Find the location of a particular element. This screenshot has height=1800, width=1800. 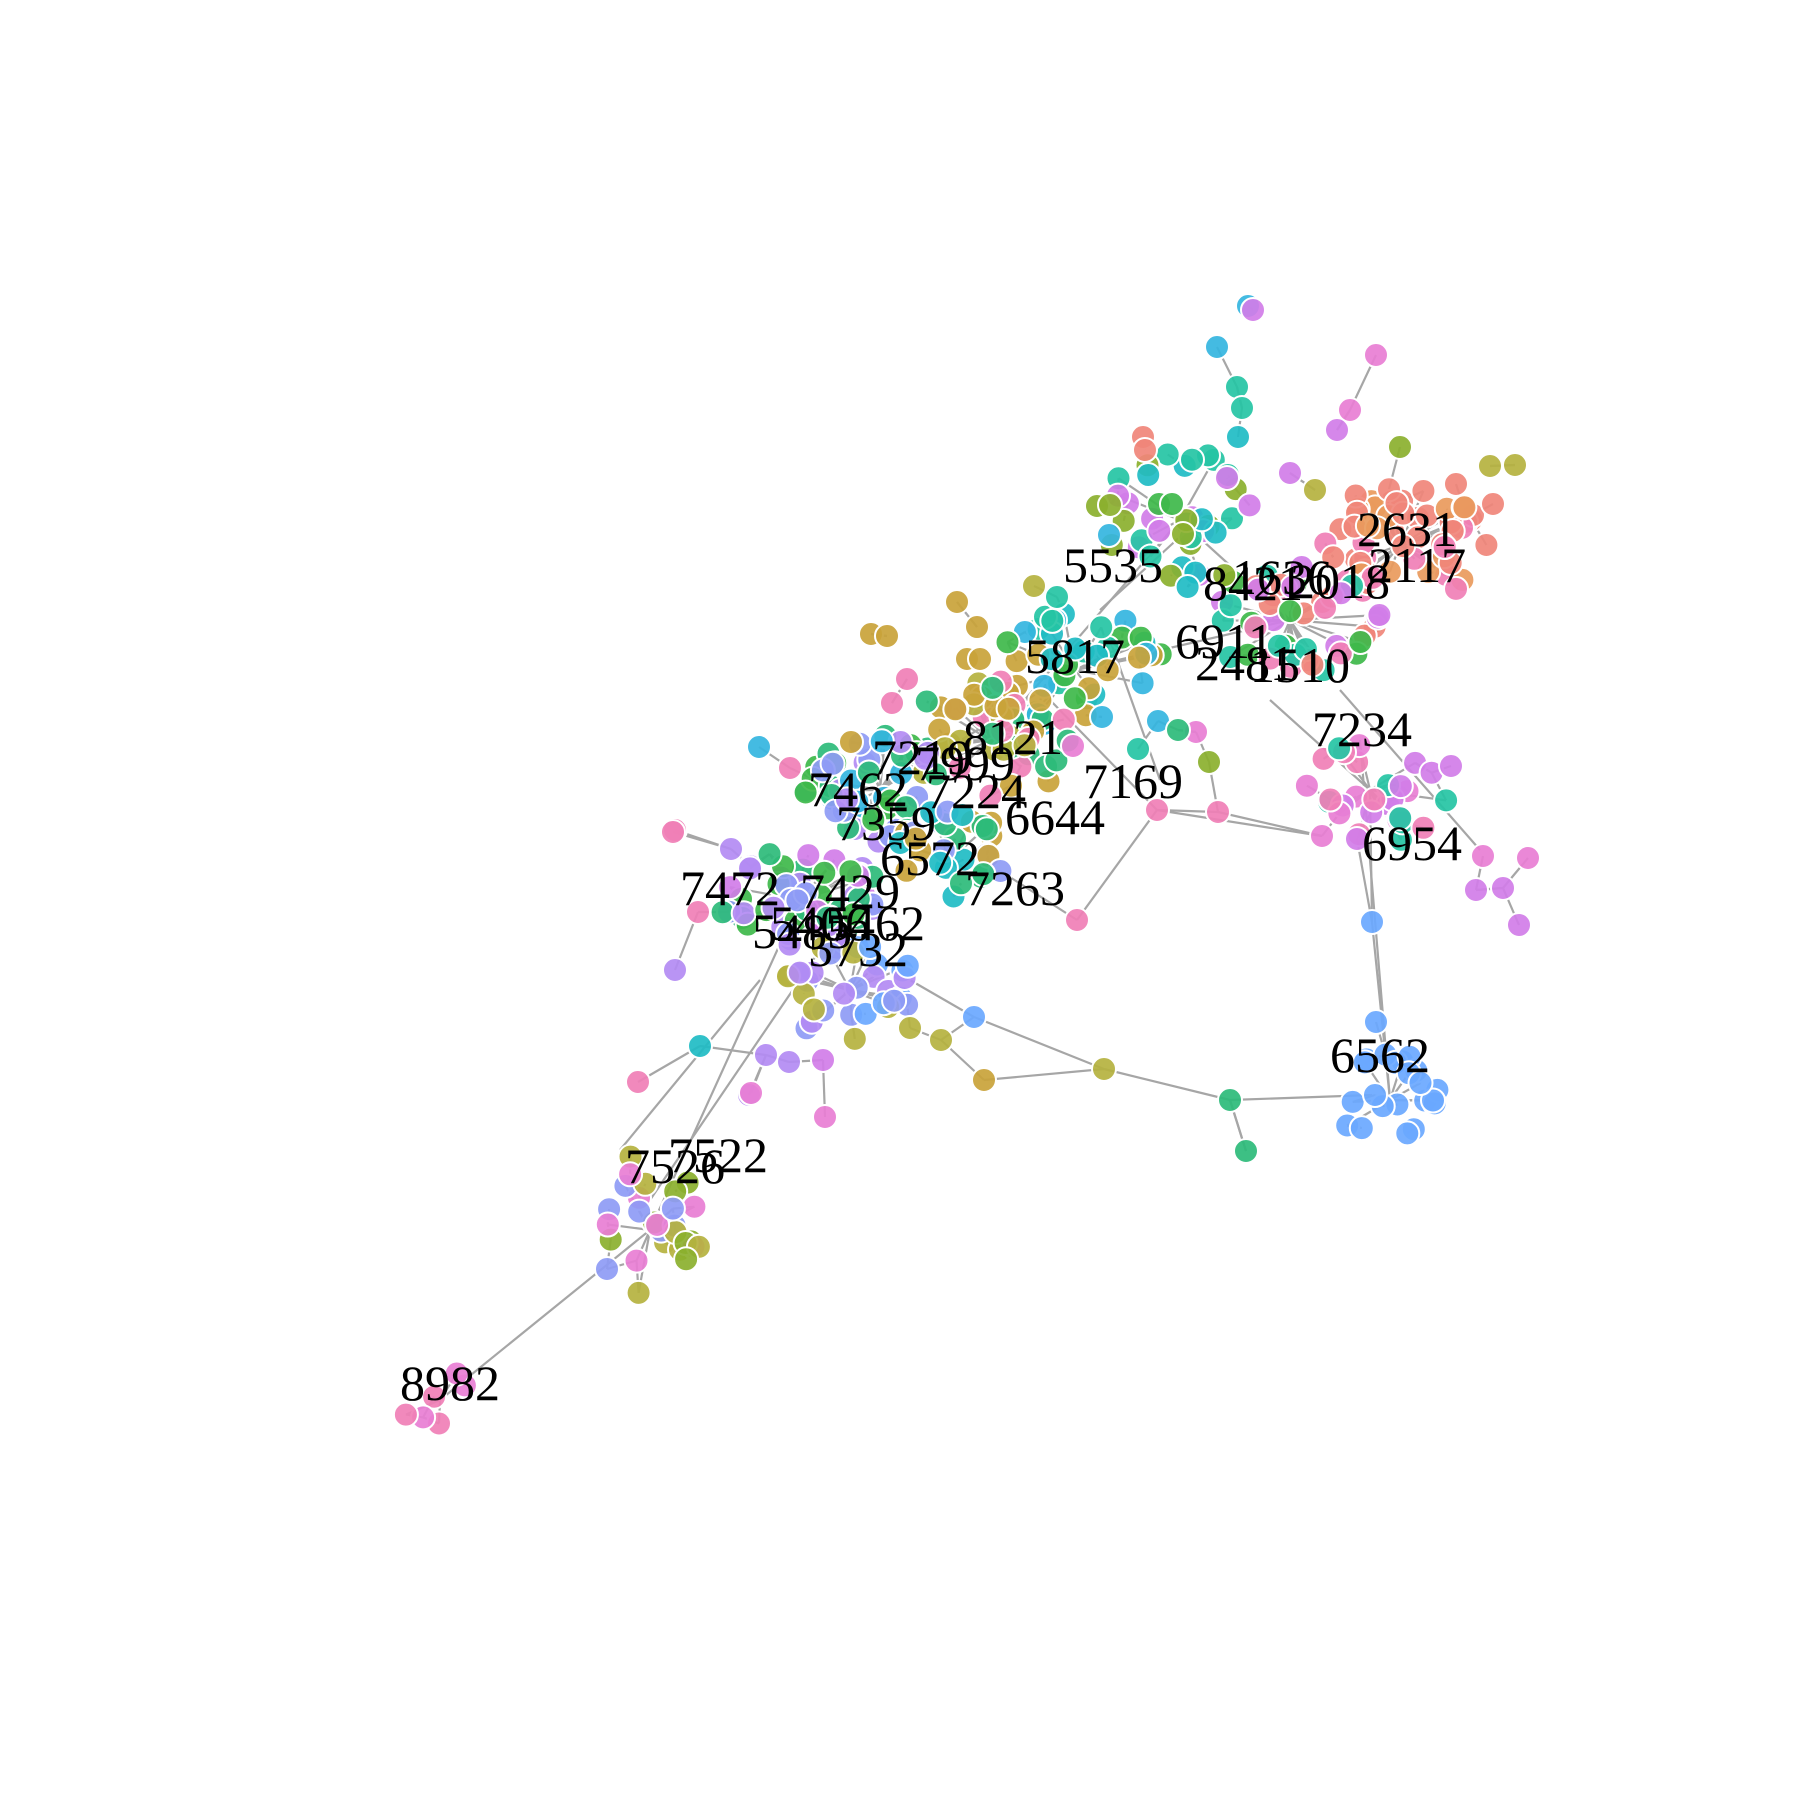

node-label: 7462 is located at coordinates (858, 789).